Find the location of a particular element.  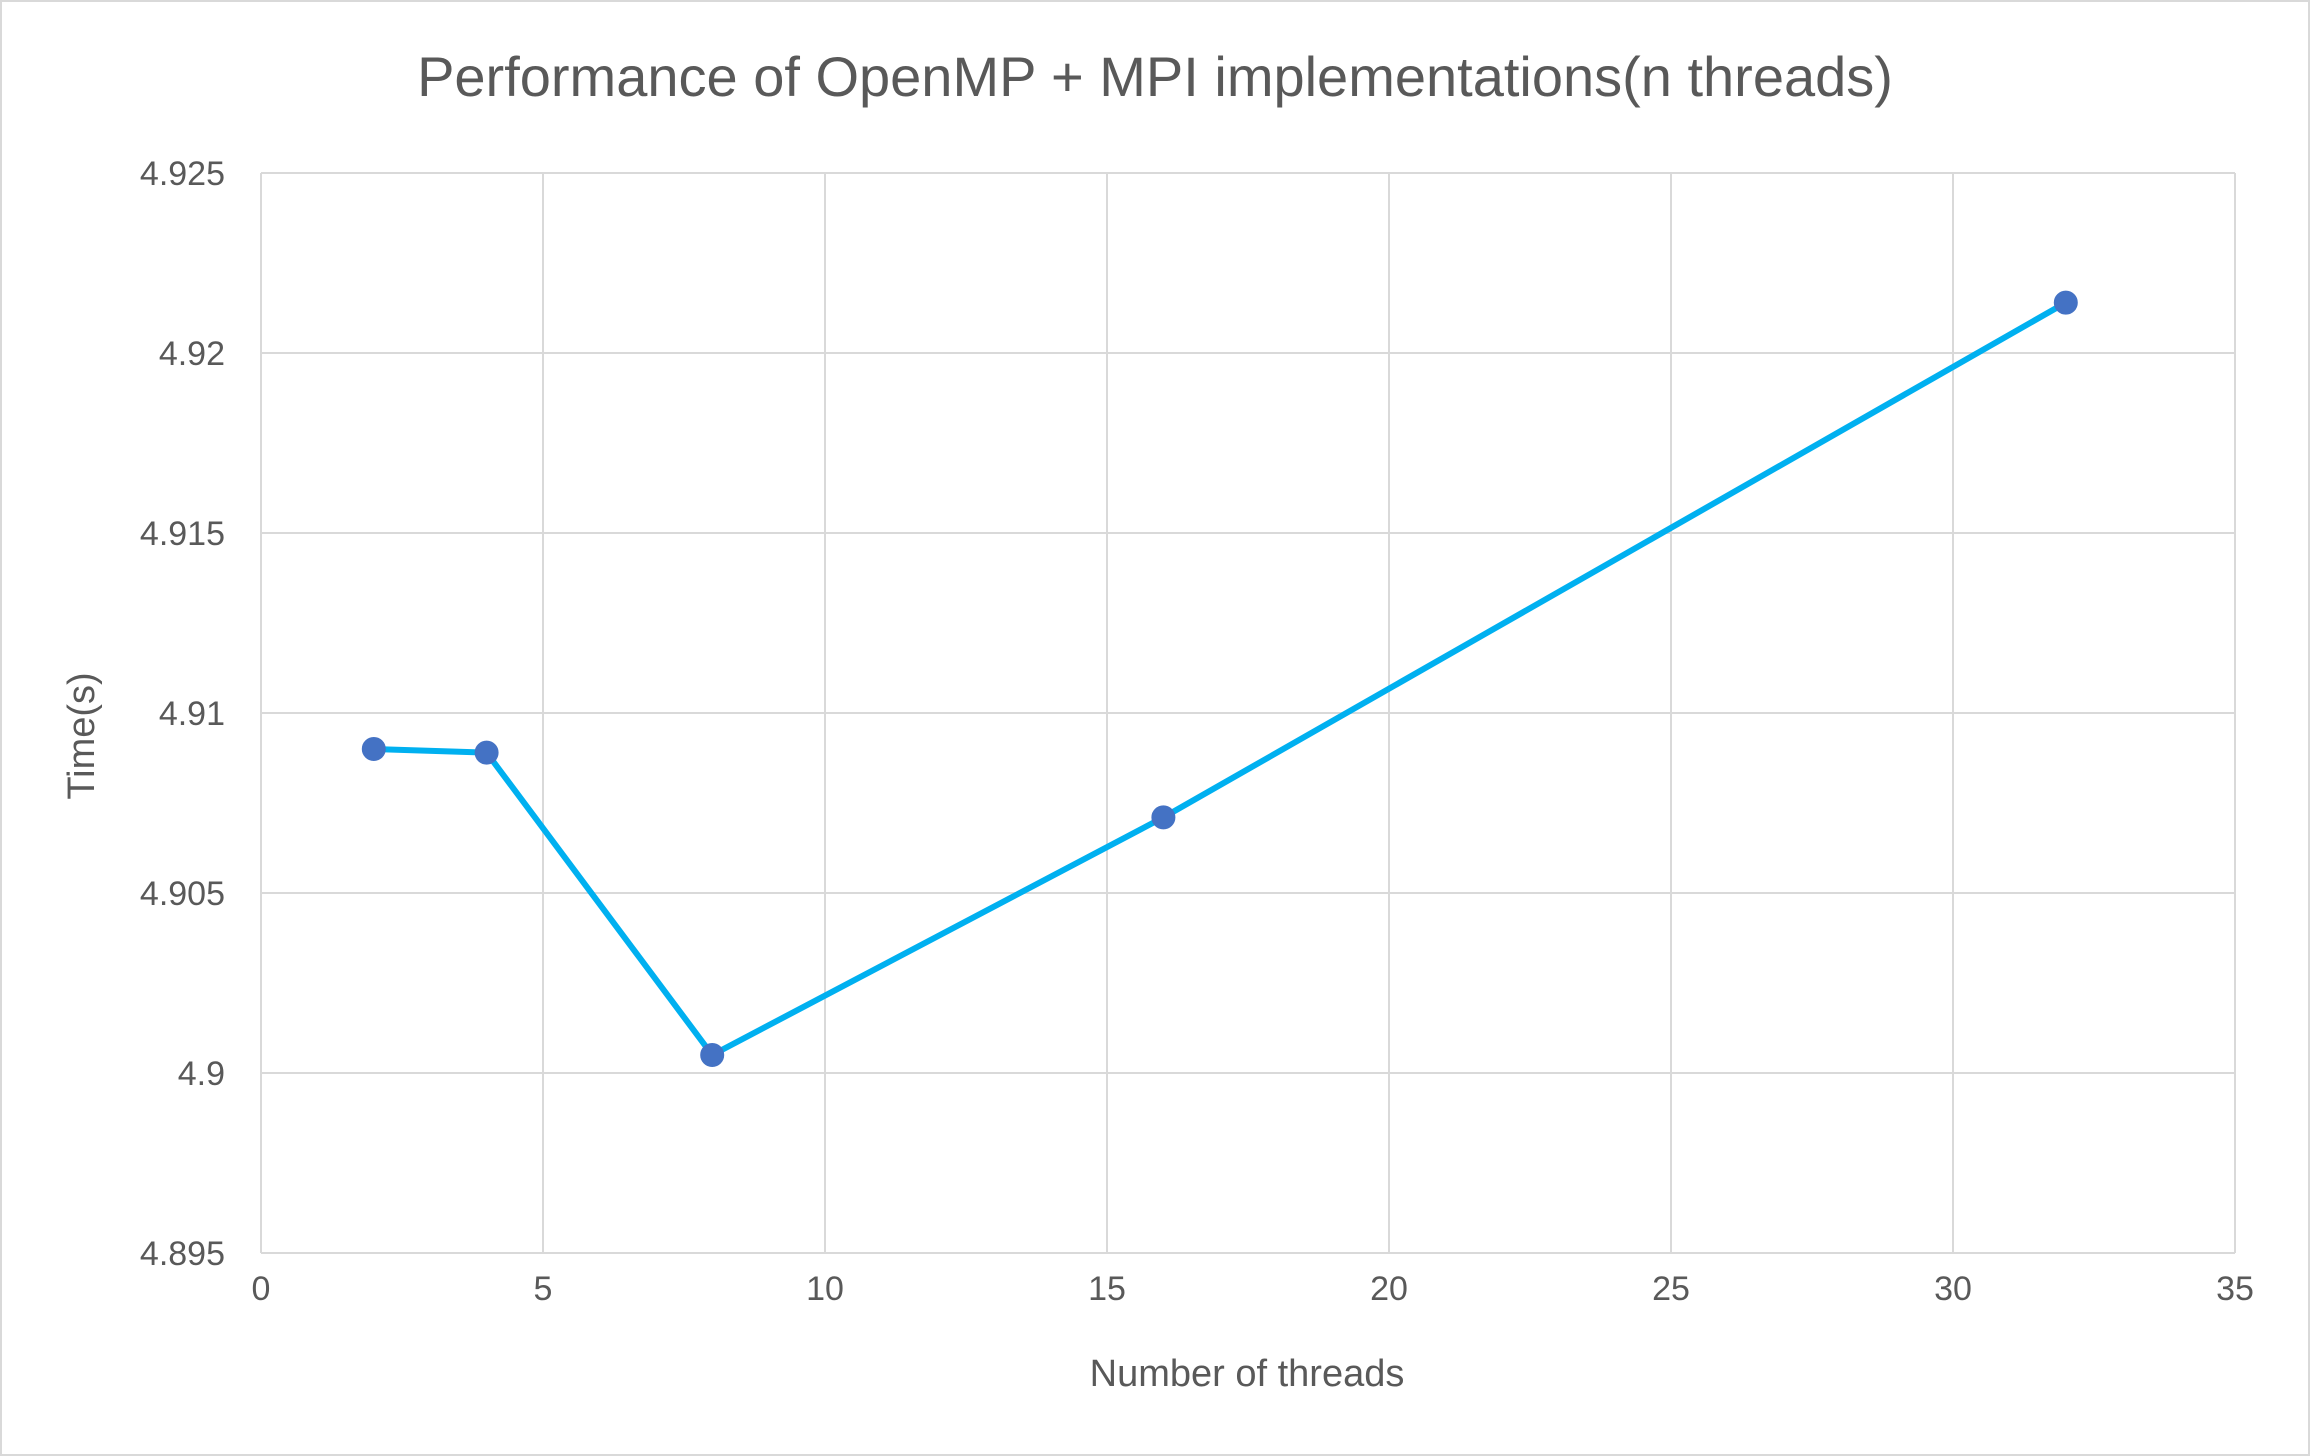

x-tick-label: 10 is located at coordinates (825, 1289).